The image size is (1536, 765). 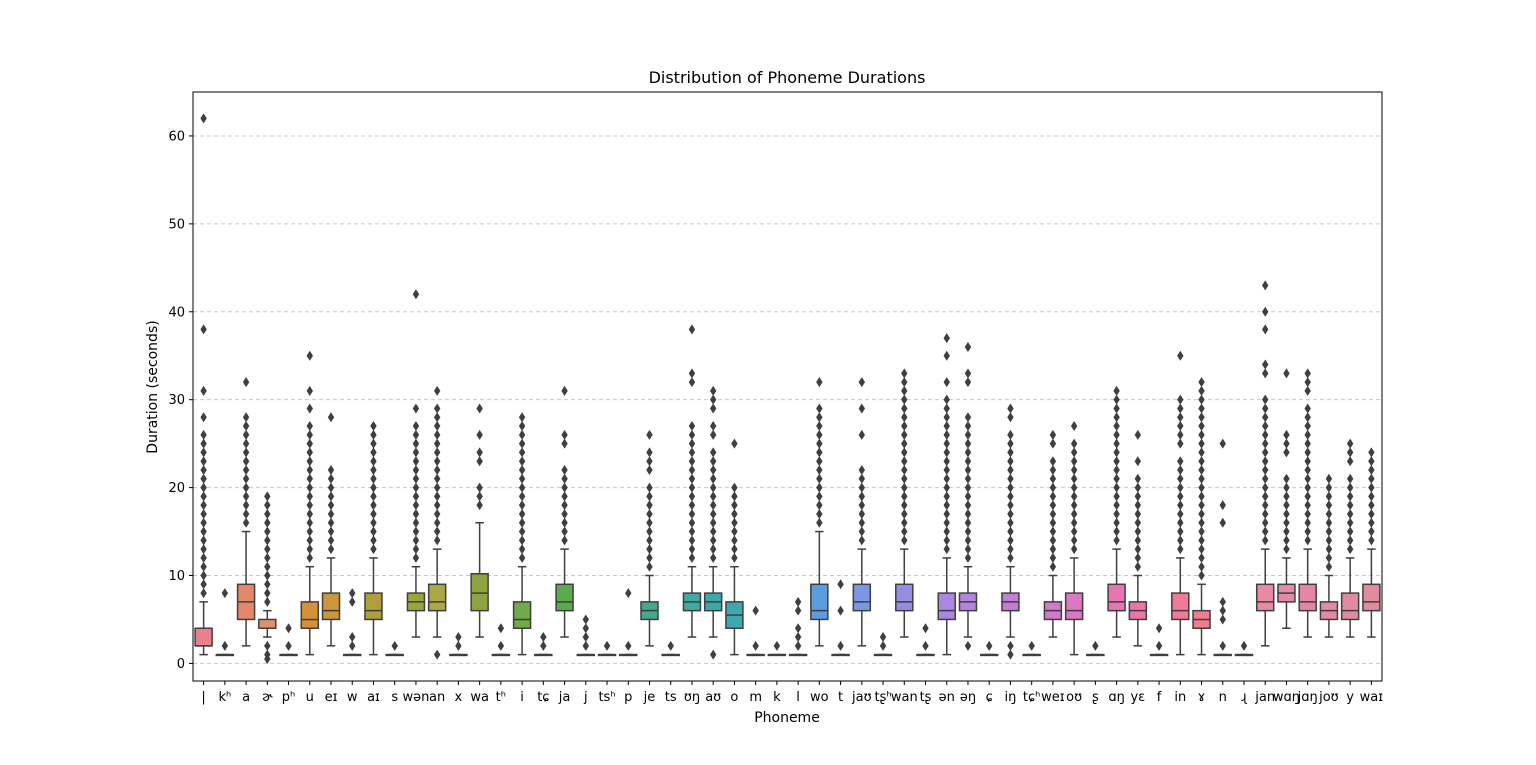 I want to click on x-tick-label: ɚ, so click(x=267, y=697).